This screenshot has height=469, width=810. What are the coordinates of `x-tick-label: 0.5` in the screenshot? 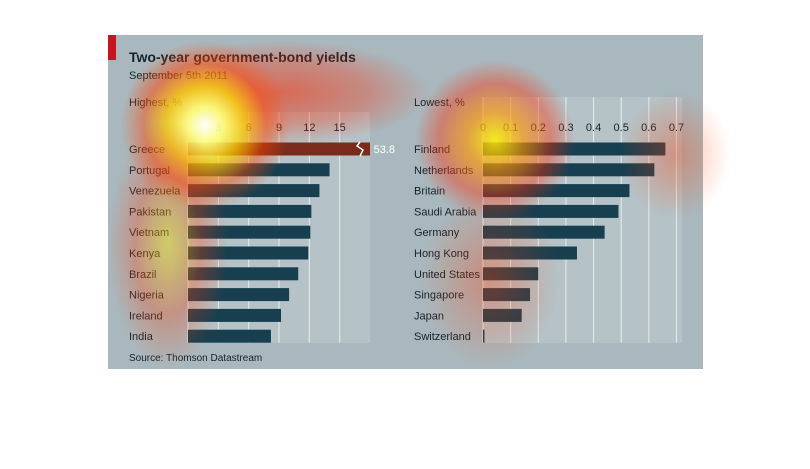 It's located at (621, 128).